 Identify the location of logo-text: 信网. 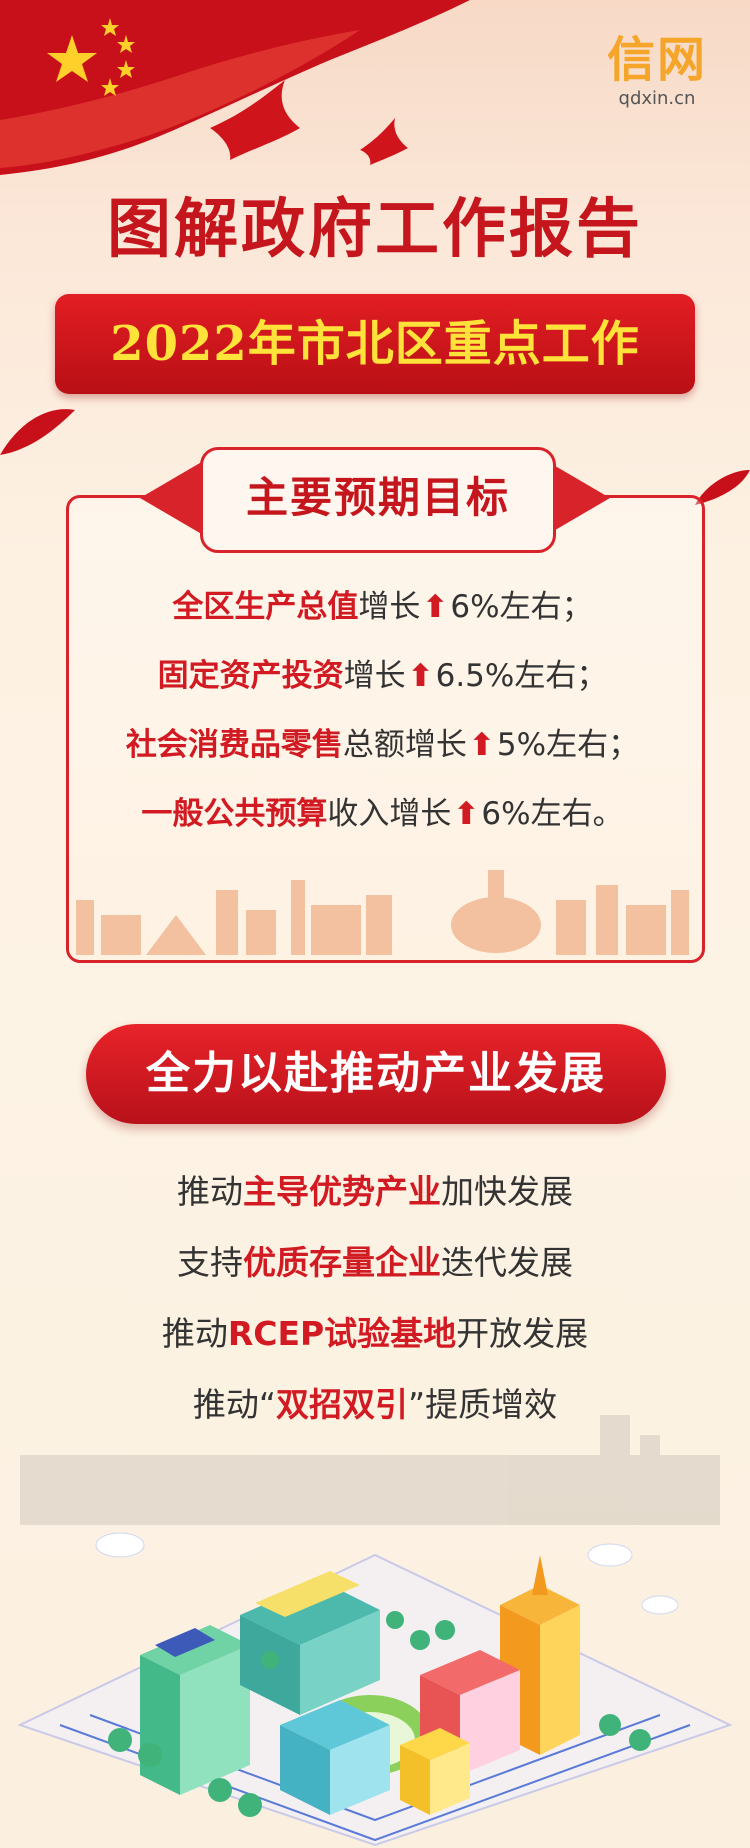
(656, 60).